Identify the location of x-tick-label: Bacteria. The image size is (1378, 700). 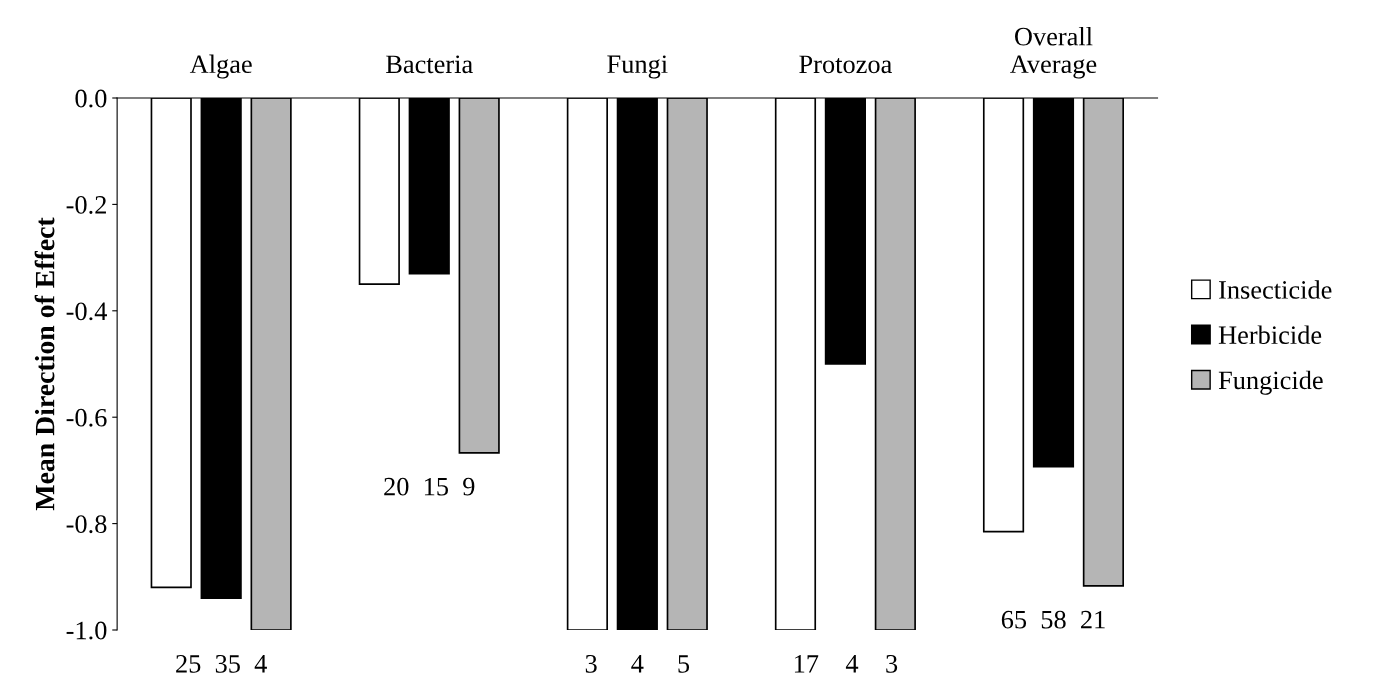
(429, 64).